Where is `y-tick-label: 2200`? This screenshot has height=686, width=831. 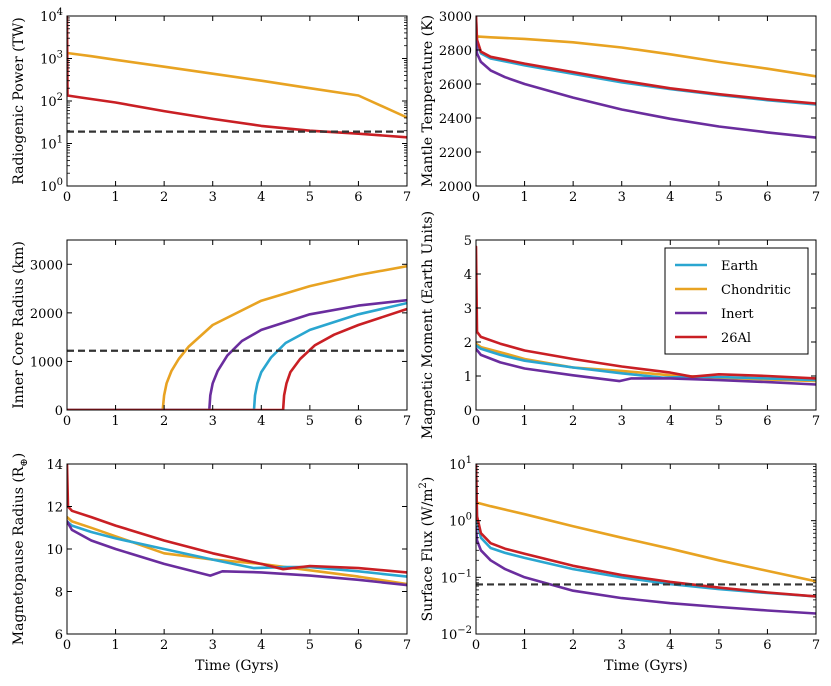
y-tick-label: 2200 is located at coordinates (455, 153).